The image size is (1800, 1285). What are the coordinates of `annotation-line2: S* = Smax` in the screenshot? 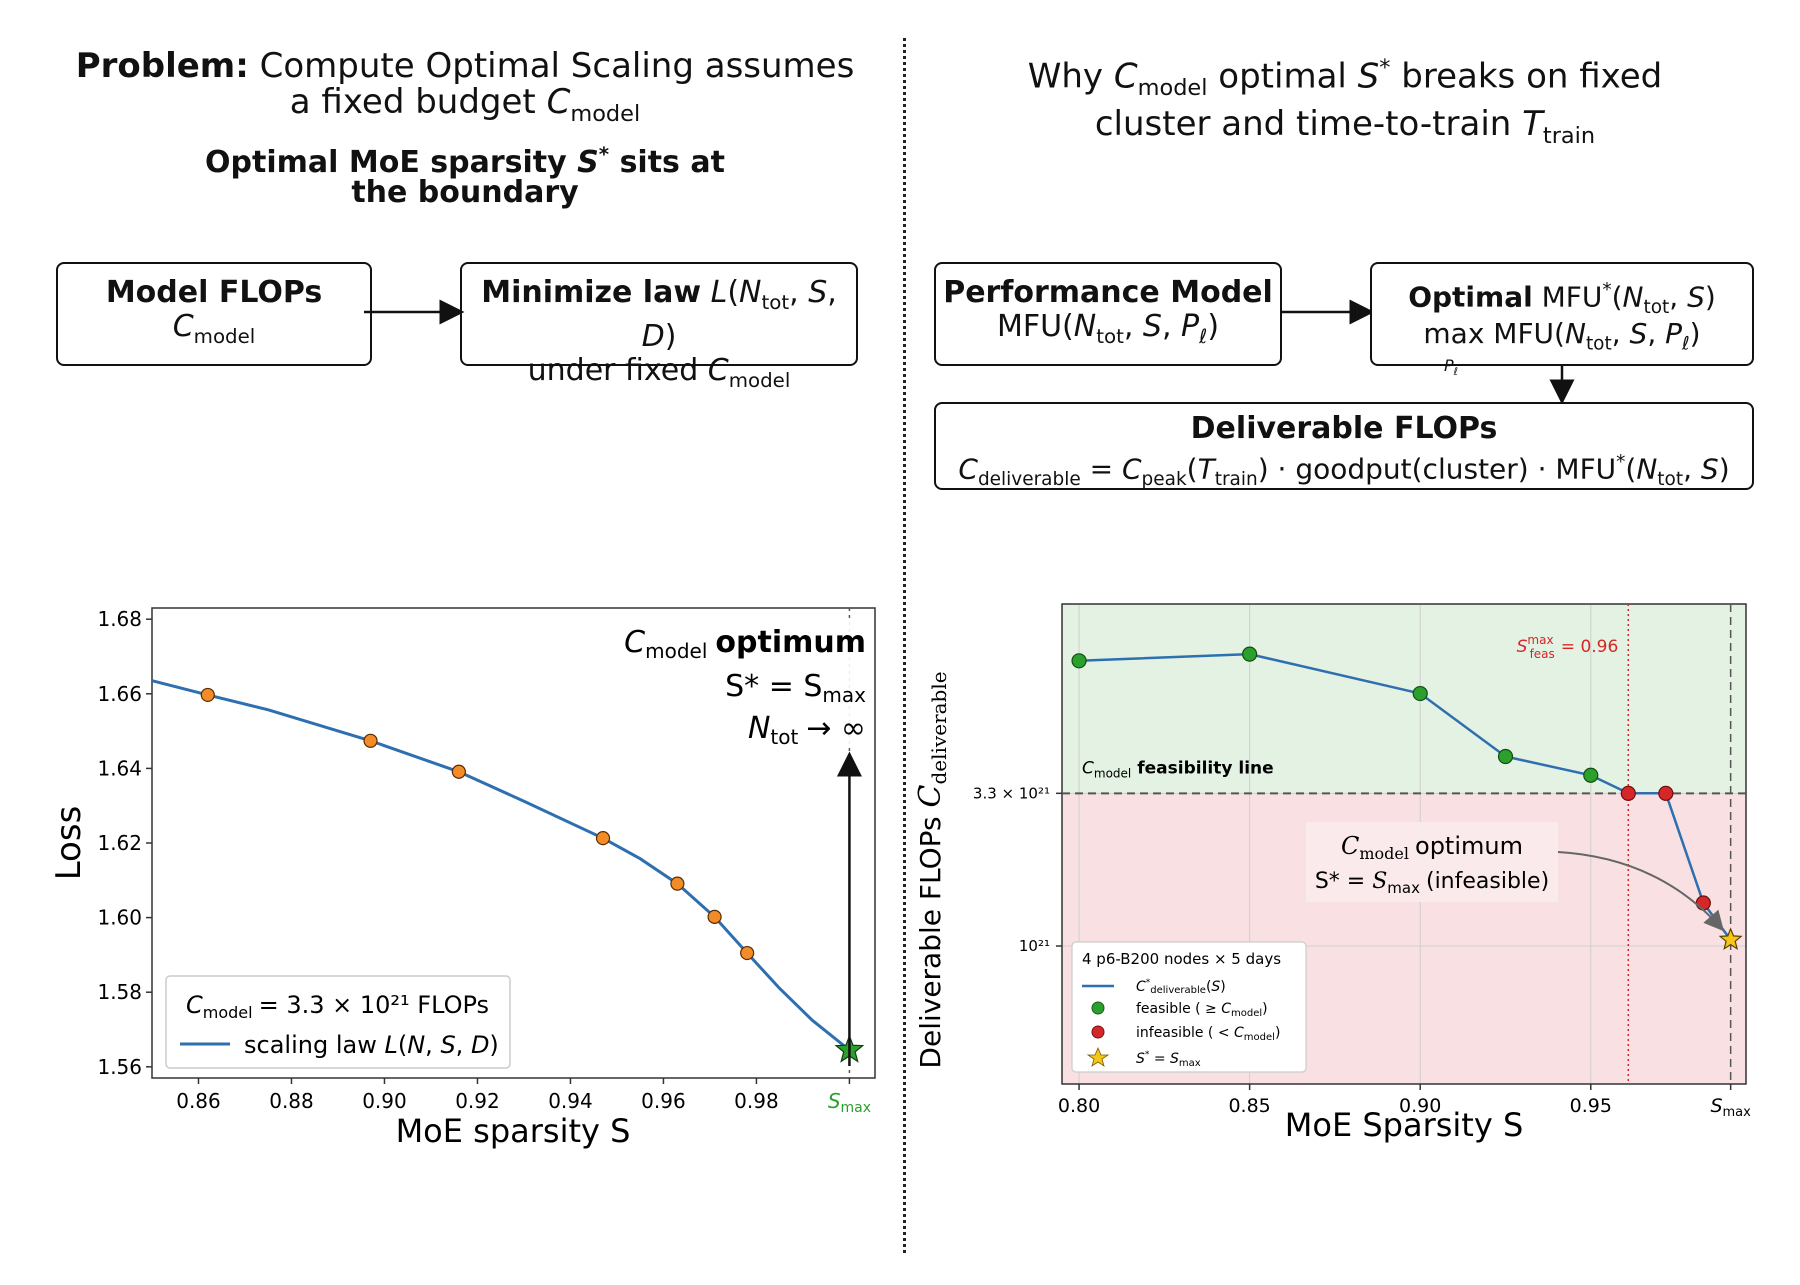 It's located at (795, 688).